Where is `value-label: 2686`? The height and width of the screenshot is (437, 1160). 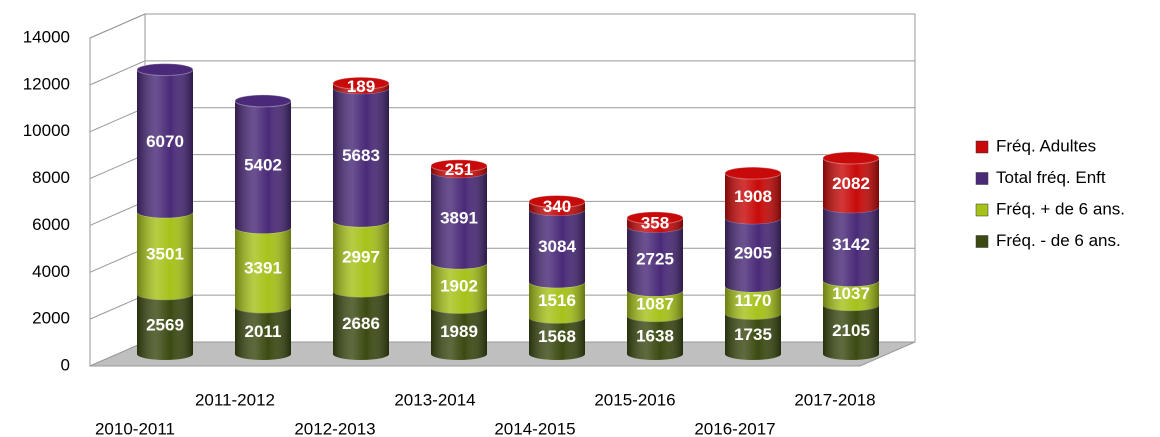
value-label: 2686 is located at coordinates (361, 323).